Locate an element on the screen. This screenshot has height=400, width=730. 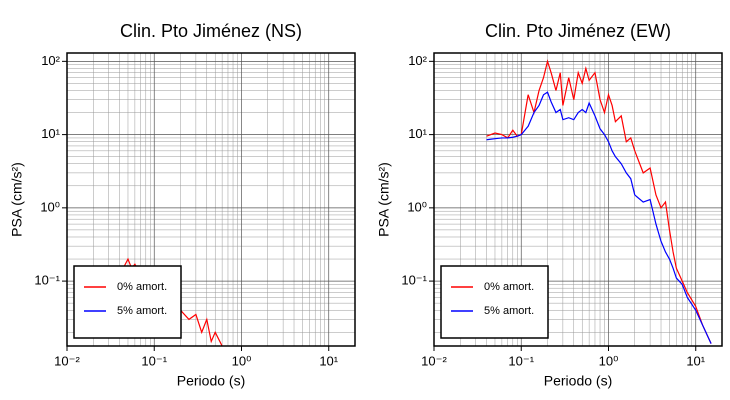
chart-title: Clin. Pto Jiménez (EW) is located at coordinates (578, 31).